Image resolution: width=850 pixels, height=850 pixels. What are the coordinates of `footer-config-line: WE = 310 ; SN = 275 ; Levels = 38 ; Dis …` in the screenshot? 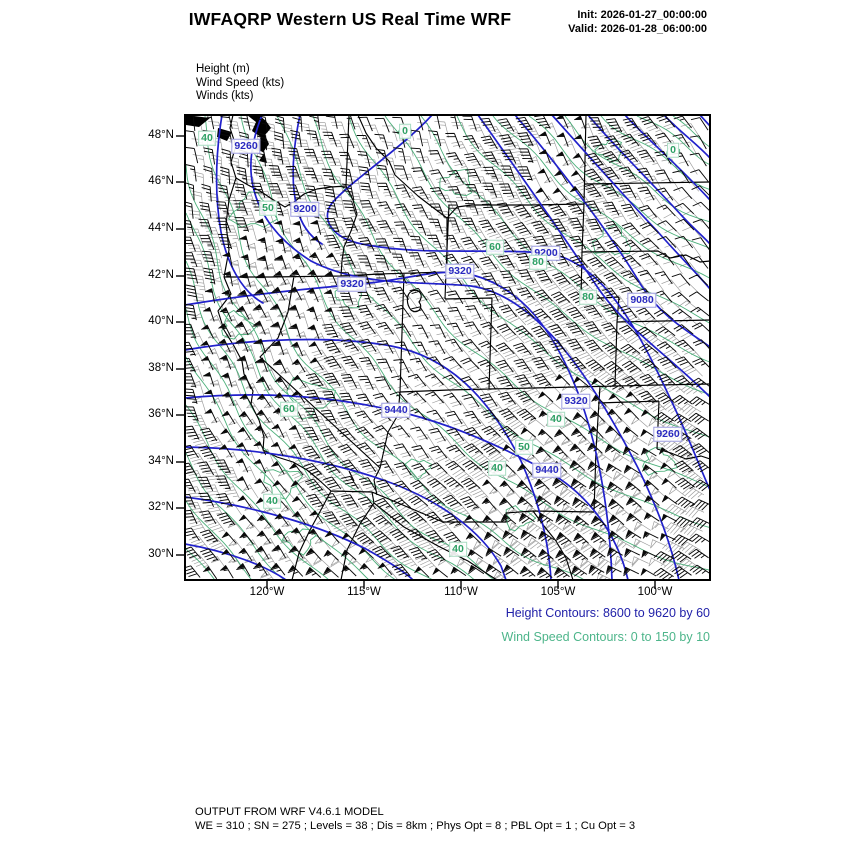 It's located at (415, 825).